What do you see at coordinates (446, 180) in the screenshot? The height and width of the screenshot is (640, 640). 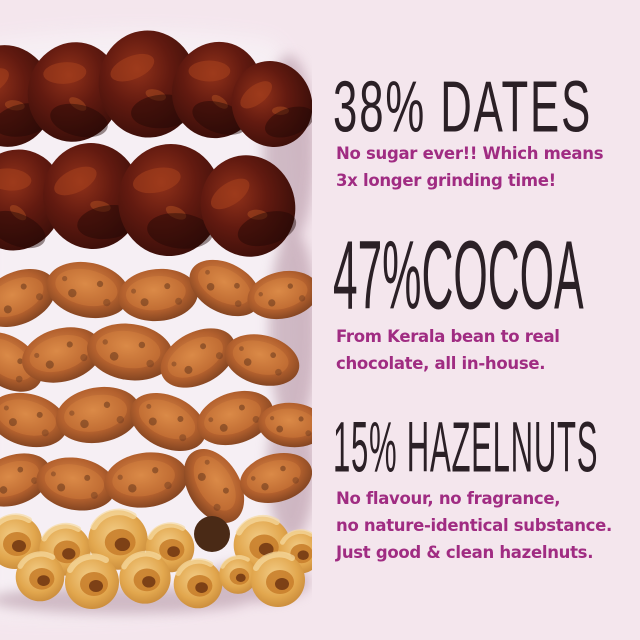 I see `dates-description-line-2: 3x longer grinding time!` at bounding box center [446, 180].